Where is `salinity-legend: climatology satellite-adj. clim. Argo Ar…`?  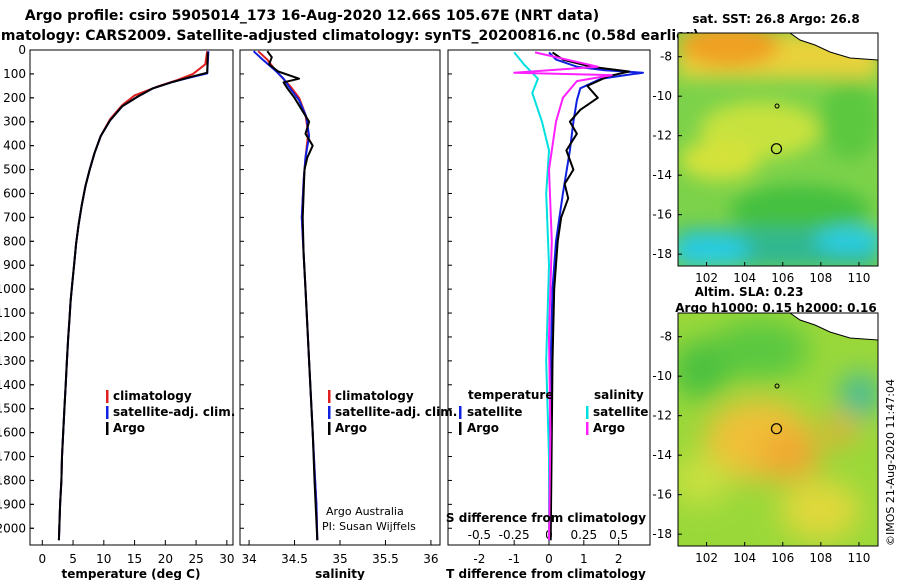 salinity-legend: climatology satellite-adj. clim. Argo Ar… is located at coordinates (389, 461).